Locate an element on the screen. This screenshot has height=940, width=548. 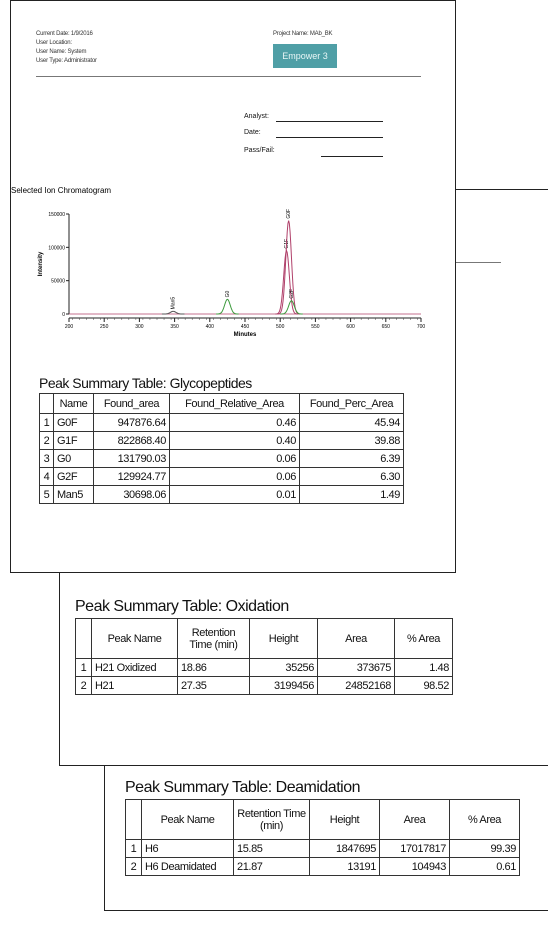
pass-fail-label: Pass/Fail: is located at coordinates (259, 150).